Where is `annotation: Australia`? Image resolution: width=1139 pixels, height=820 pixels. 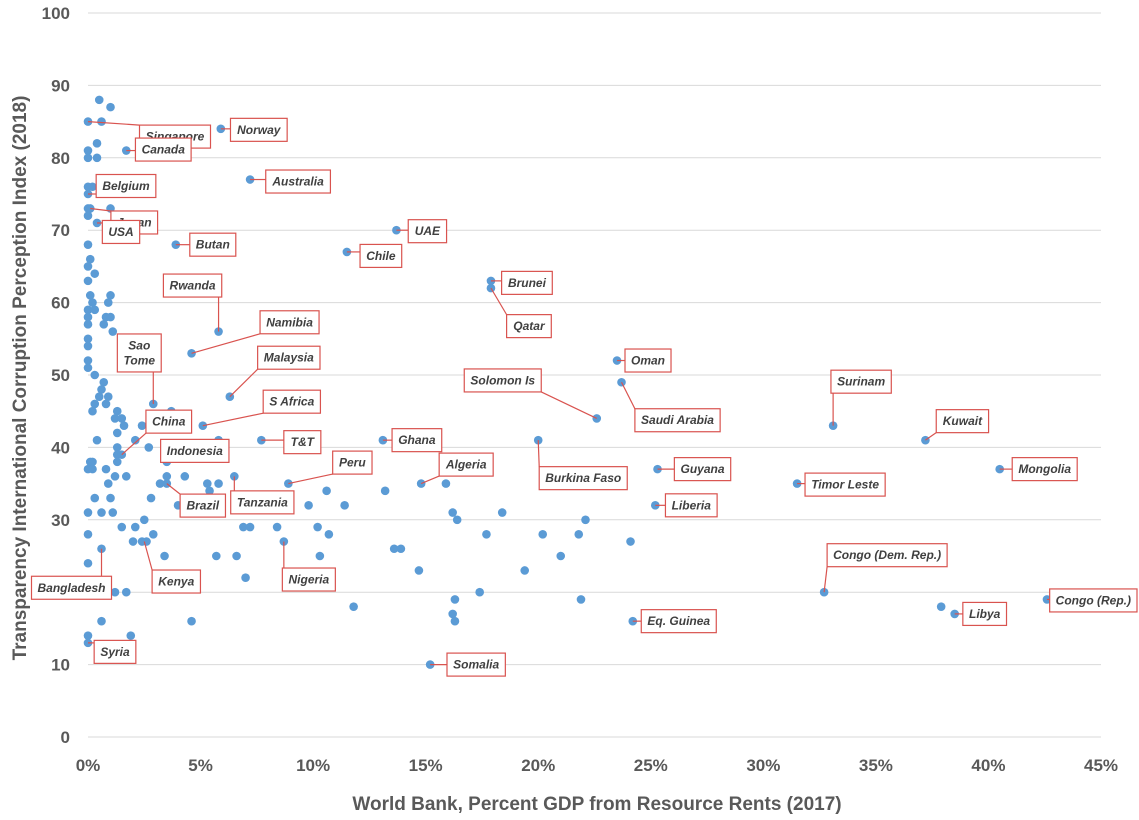
annotation: Australia is located at coordinates (291, 181).